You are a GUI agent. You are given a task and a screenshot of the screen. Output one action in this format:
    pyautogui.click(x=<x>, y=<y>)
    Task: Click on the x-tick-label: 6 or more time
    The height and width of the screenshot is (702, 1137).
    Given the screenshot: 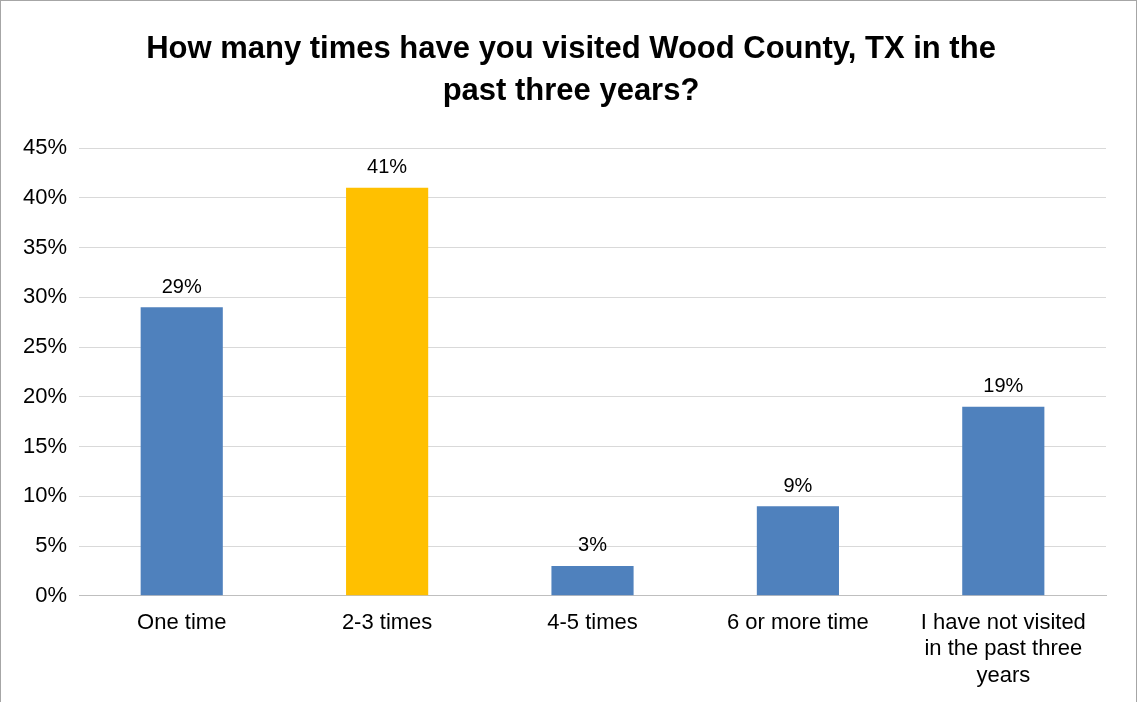 What is the action you would take?
    pyautogui.click(x=798, y=622)
    